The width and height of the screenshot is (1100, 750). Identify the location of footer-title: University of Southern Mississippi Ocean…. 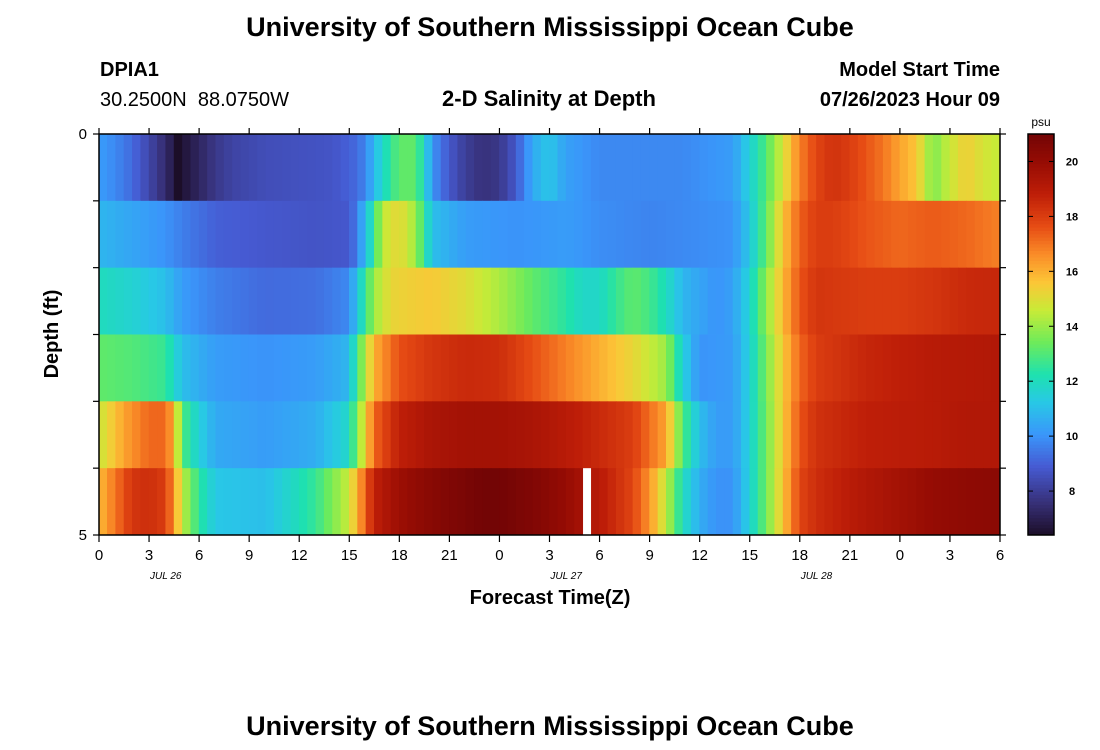
(550, 726).